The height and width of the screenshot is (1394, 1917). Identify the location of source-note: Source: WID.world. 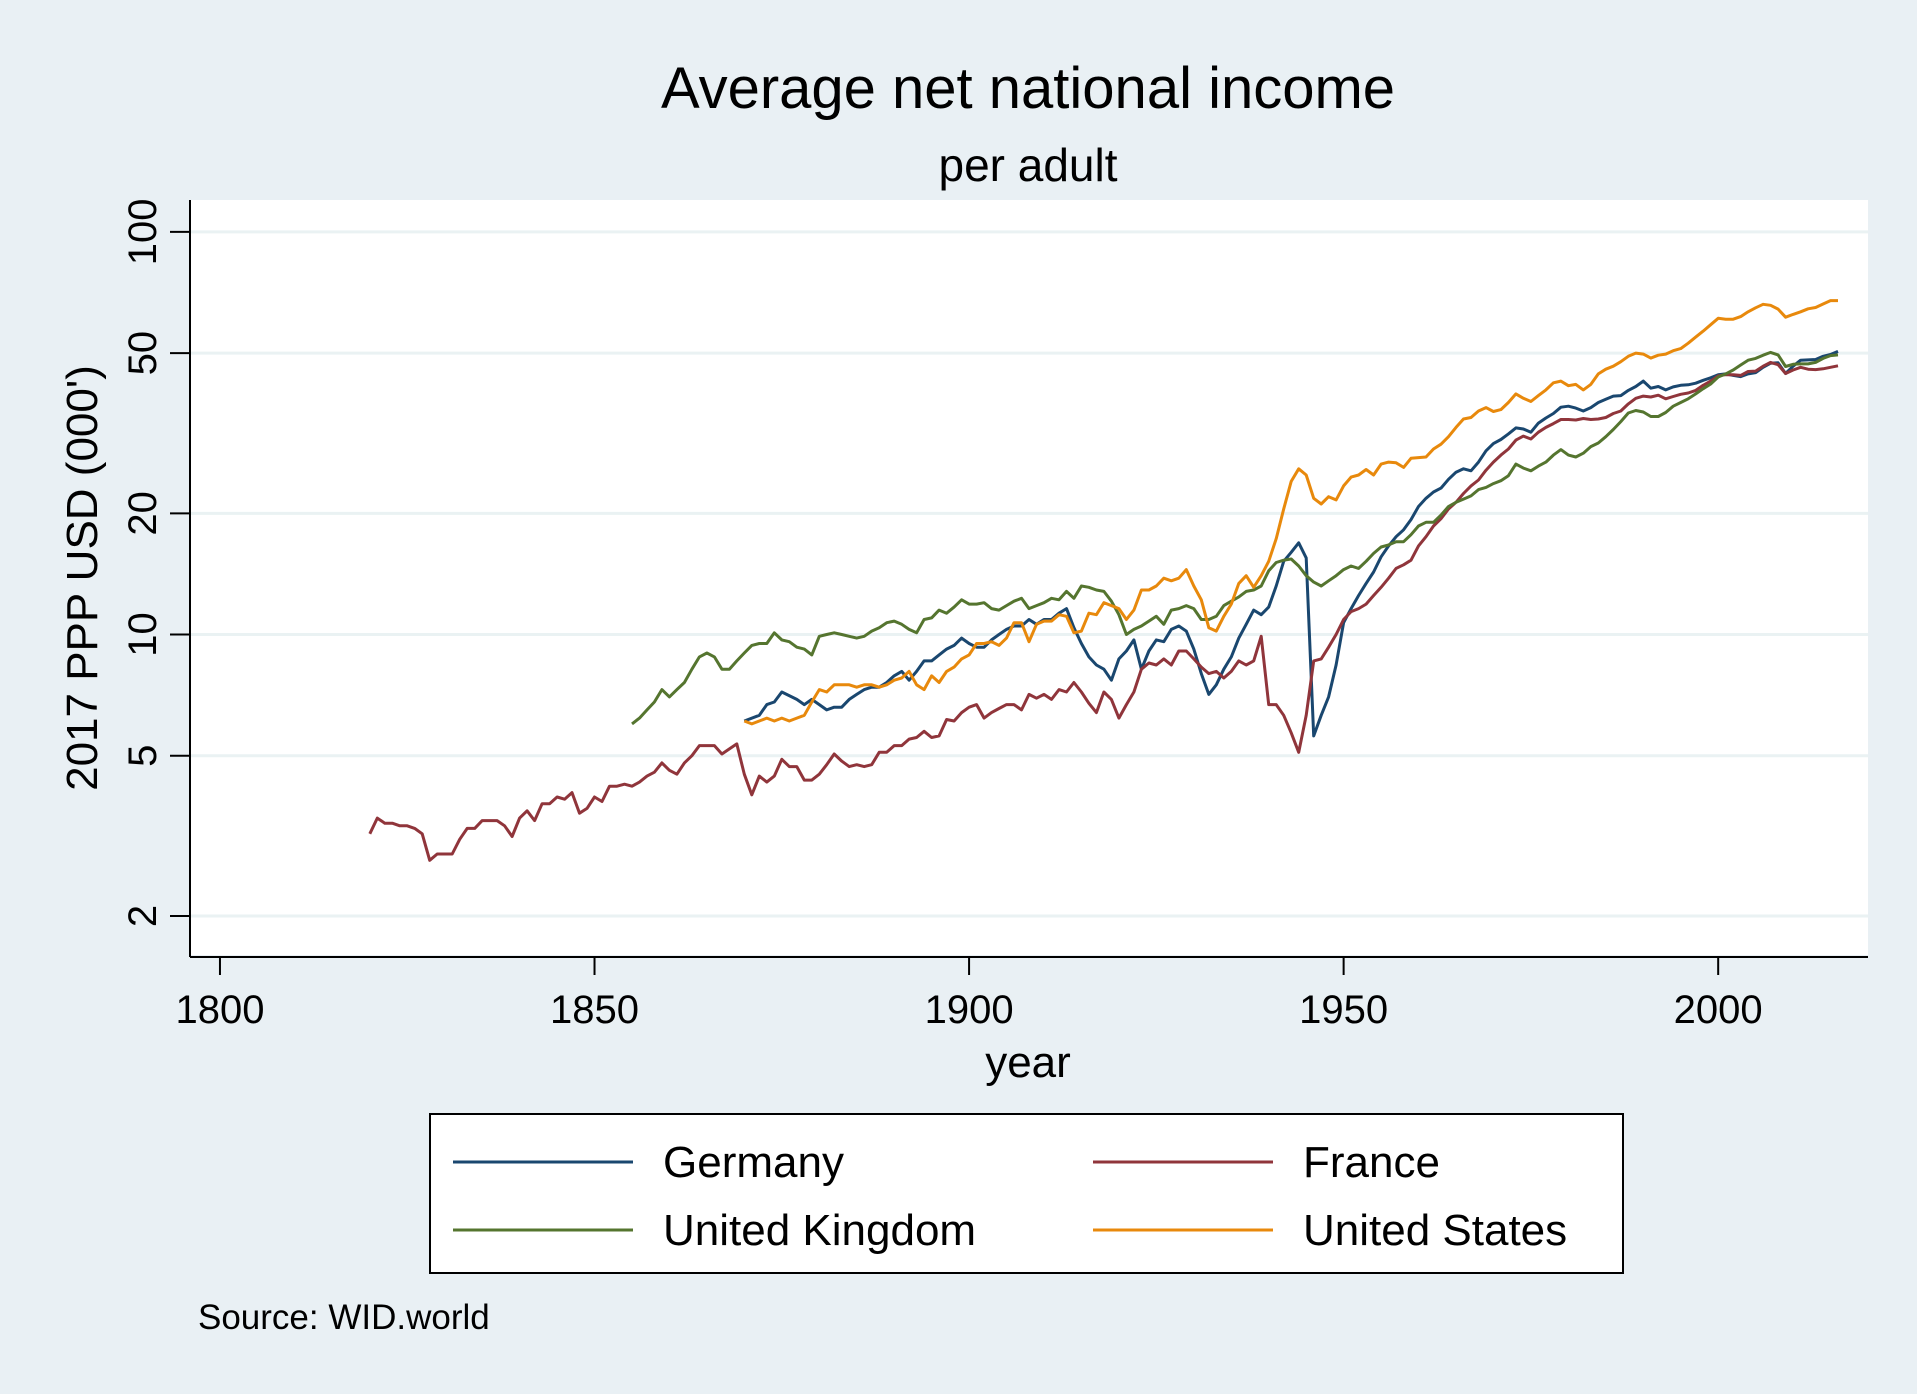
(344, 1317).